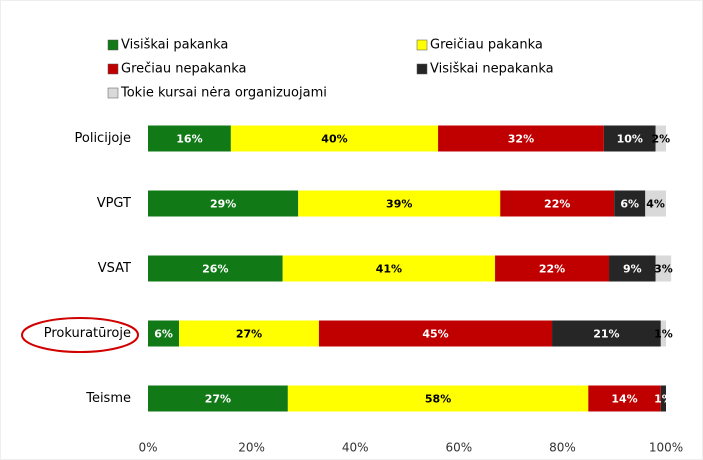 This screenshot has height=460, width=703. What do you see at coordinates (223, 93) in the screenshot?
I see `legend-label: Tokie kursai nėra organizuojami` at bounding box center [223, 93].